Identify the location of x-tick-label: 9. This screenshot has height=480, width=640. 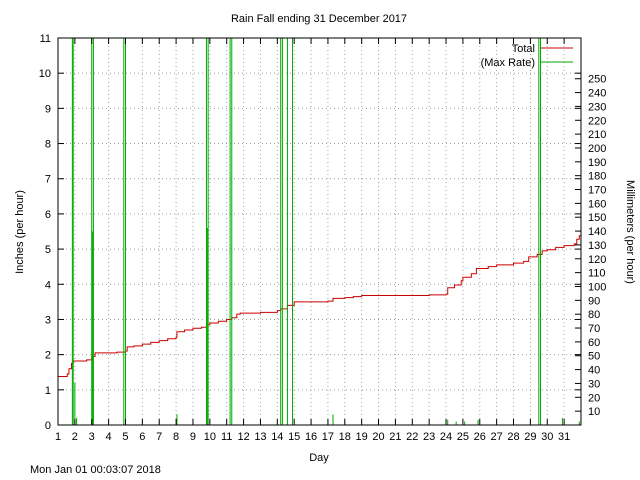
(193, 437).